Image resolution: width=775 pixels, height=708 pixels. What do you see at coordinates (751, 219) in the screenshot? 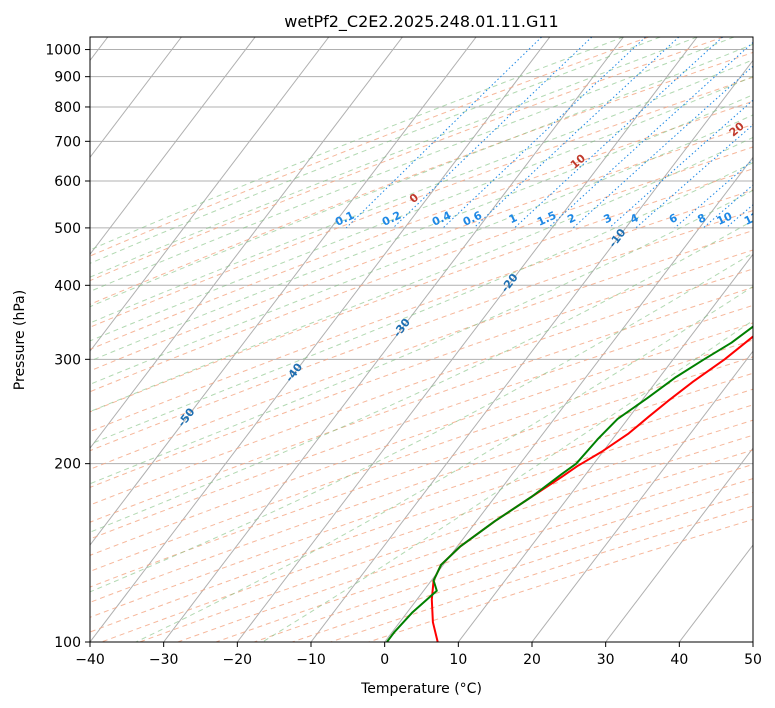
I see `mixing-ratio-label: 13` at bounding box center [751, 219].